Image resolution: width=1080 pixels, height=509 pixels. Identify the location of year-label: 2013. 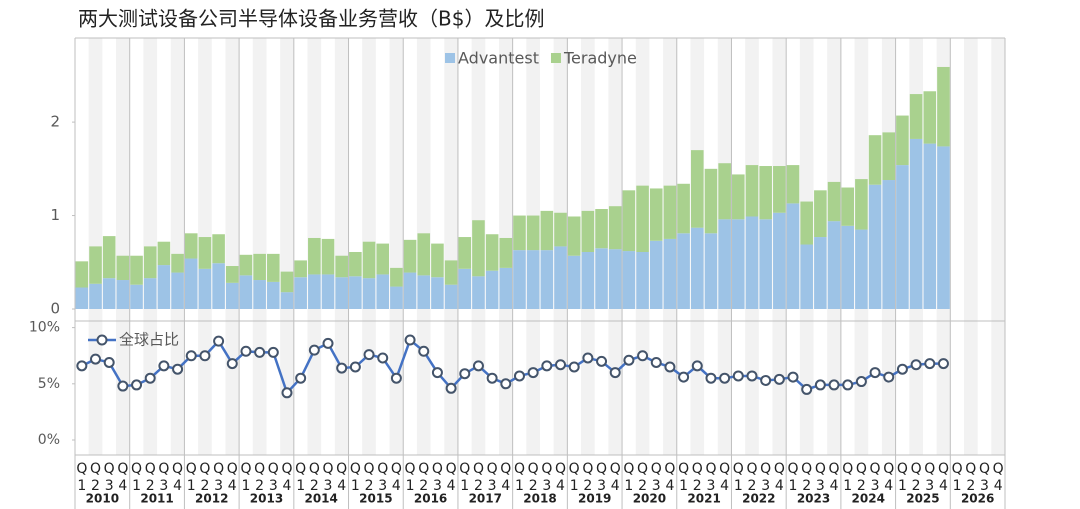
(266, 499).